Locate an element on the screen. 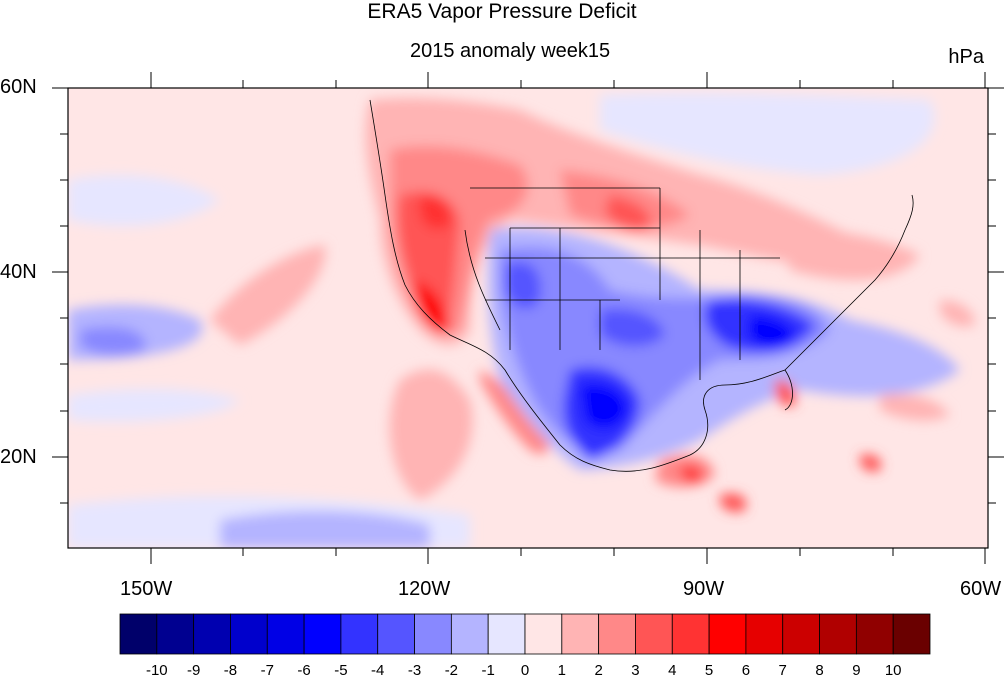 This screenshot has height=681, width=1004. coast-east is located at coordinates (849, 282).